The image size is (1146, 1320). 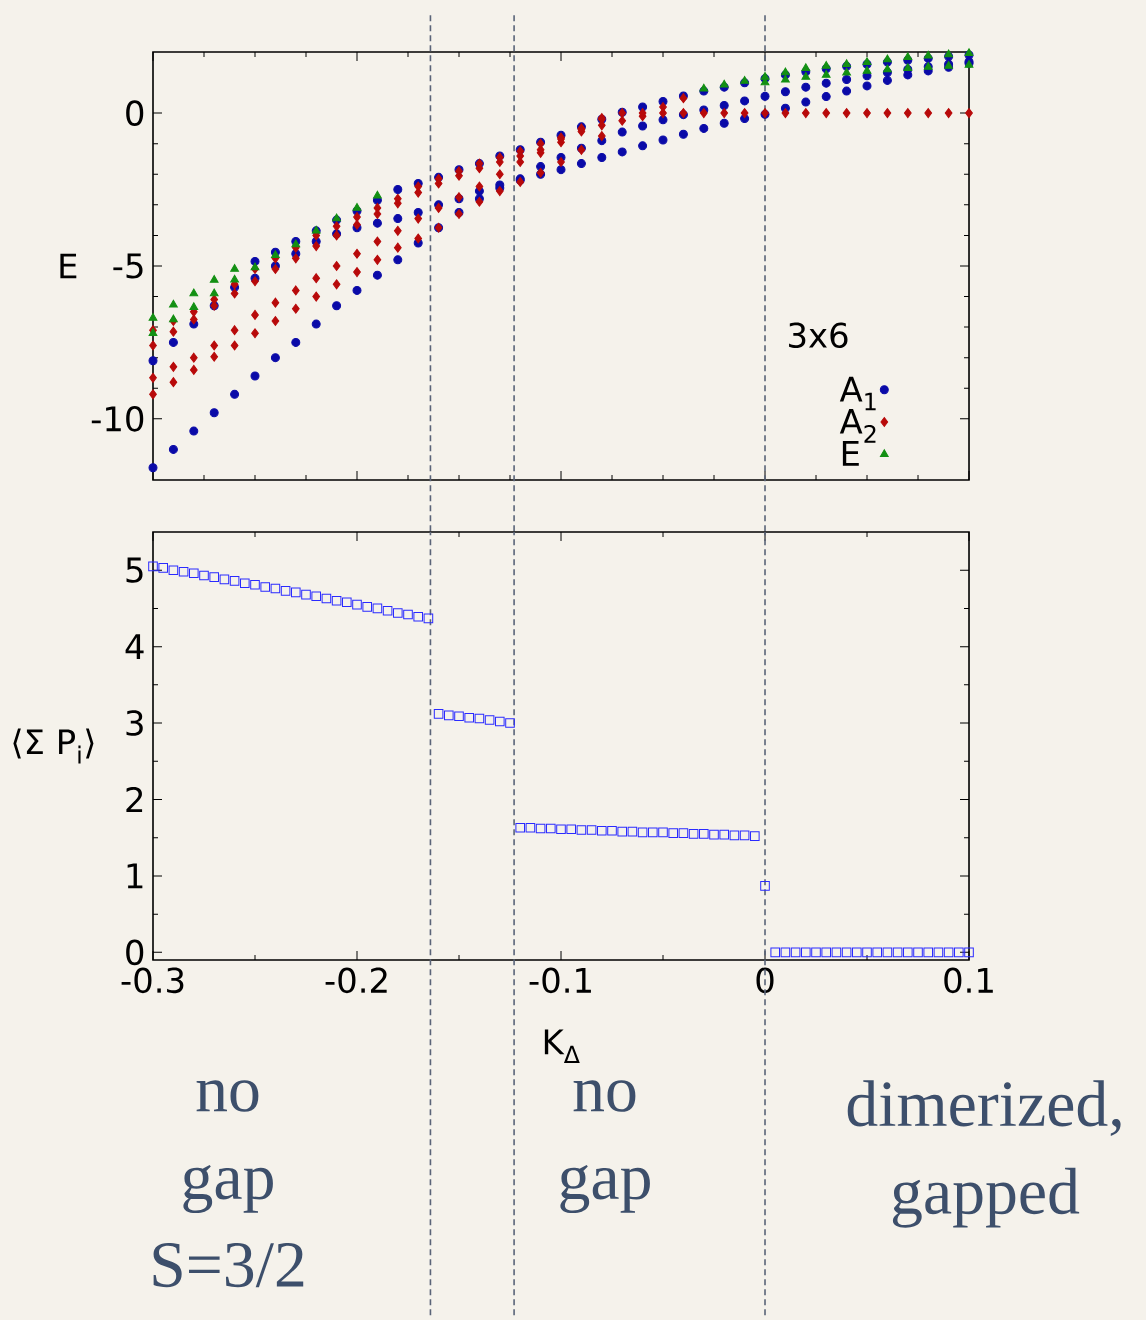 I want to click on y-tick-label: 4, so click(x=134, y=646).